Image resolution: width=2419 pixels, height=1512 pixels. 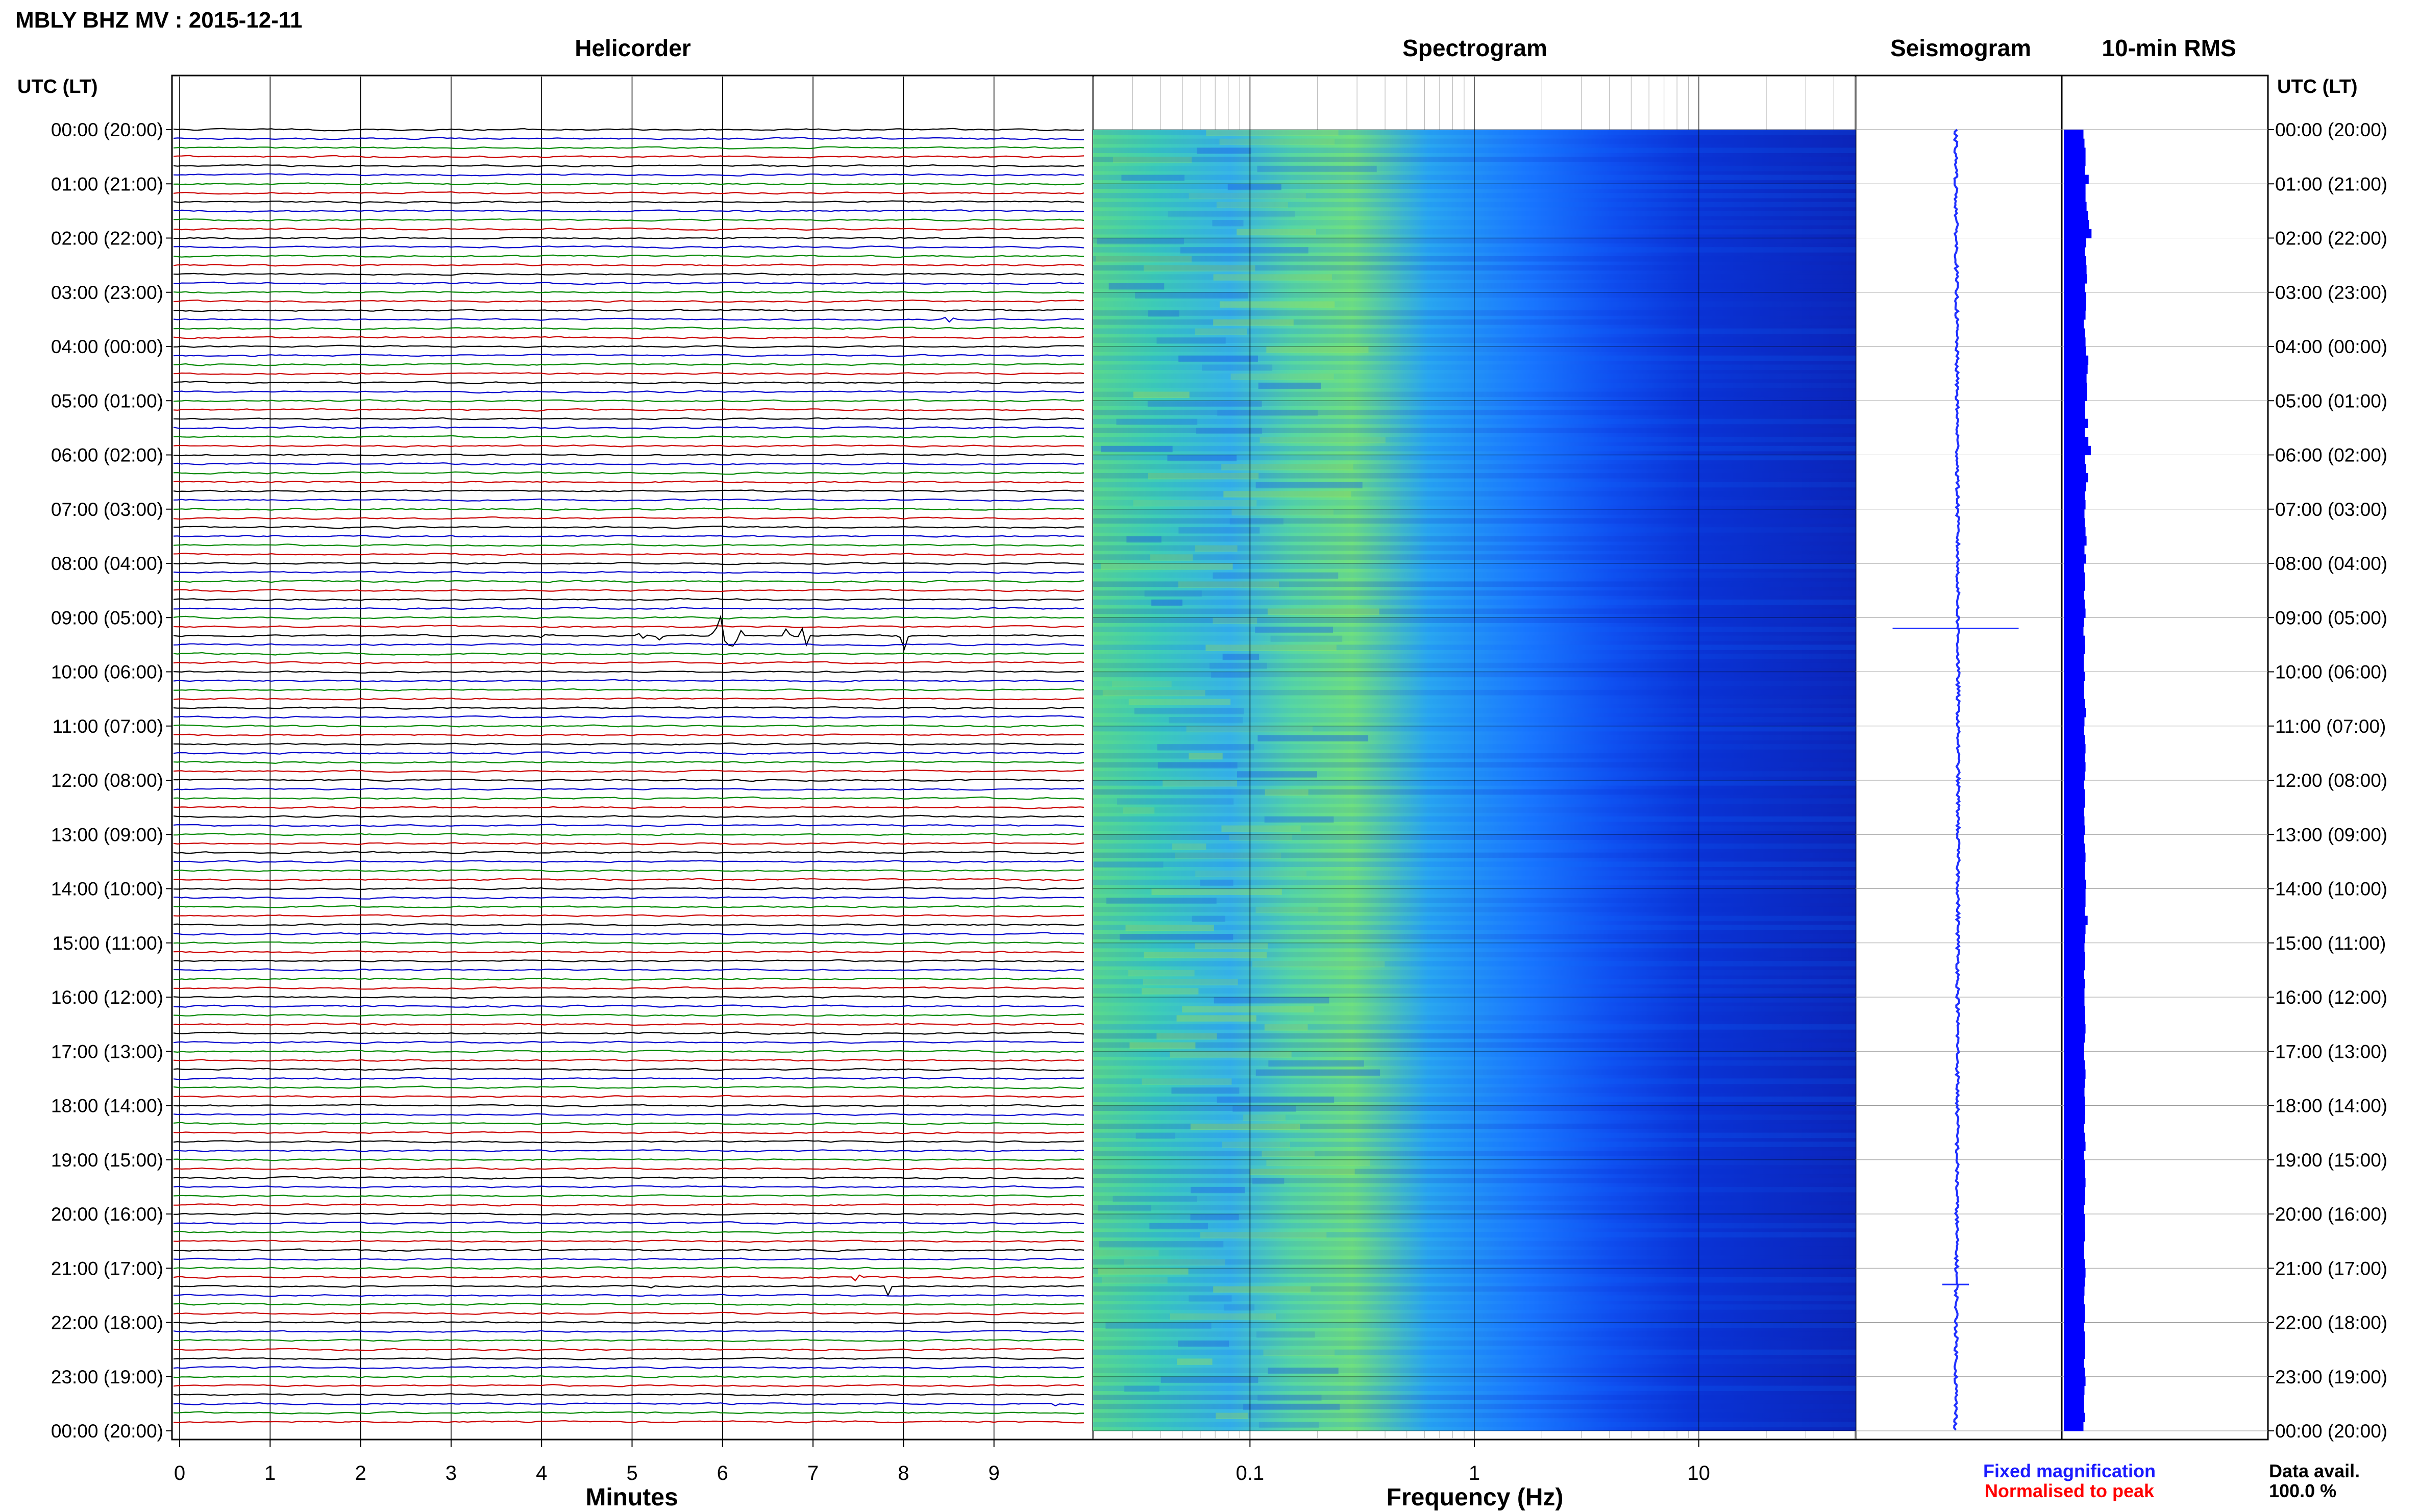 I want to click on helicorder-x-tick-label: 5, so click(x=631, y=1473).